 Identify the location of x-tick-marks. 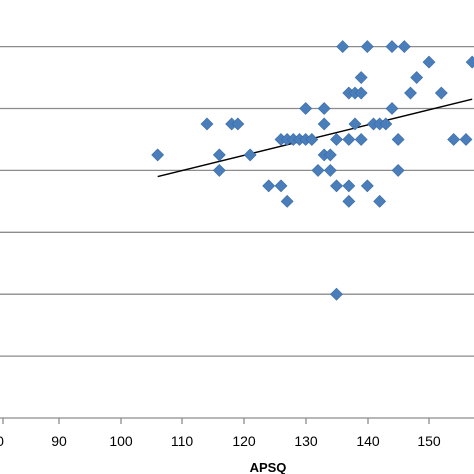
(216, 421).